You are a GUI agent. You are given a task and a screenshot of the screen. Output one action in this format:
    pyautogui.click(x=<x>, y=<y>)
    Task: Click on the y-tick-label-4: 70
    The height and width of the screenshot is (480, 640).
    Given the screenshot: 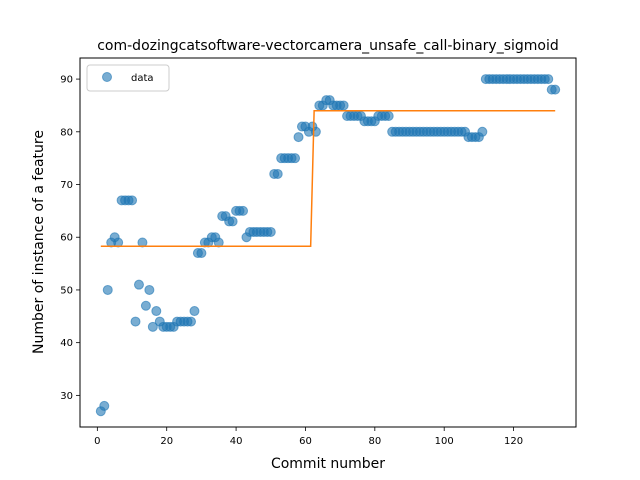 What is the action you would take?
    pyautogui.click(x=66, y=185)
    